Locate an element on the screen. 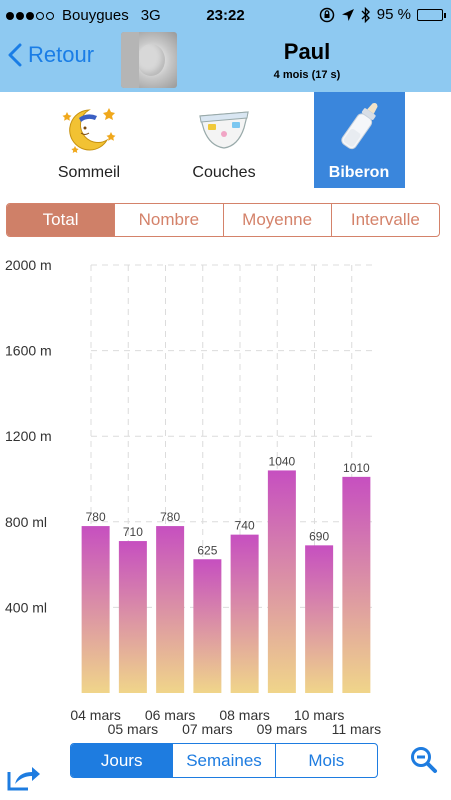  bar-value-label: 740 is located at coordinates (245, 526).